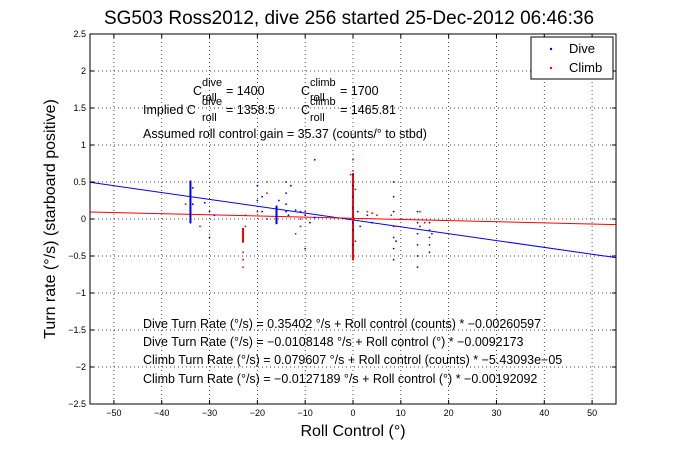  What do you see at coordinates (229, 90) in the screenshot?
I see `annotation-c-roll-dive: C dive roll = 1400` at bounding box center [229, 90].